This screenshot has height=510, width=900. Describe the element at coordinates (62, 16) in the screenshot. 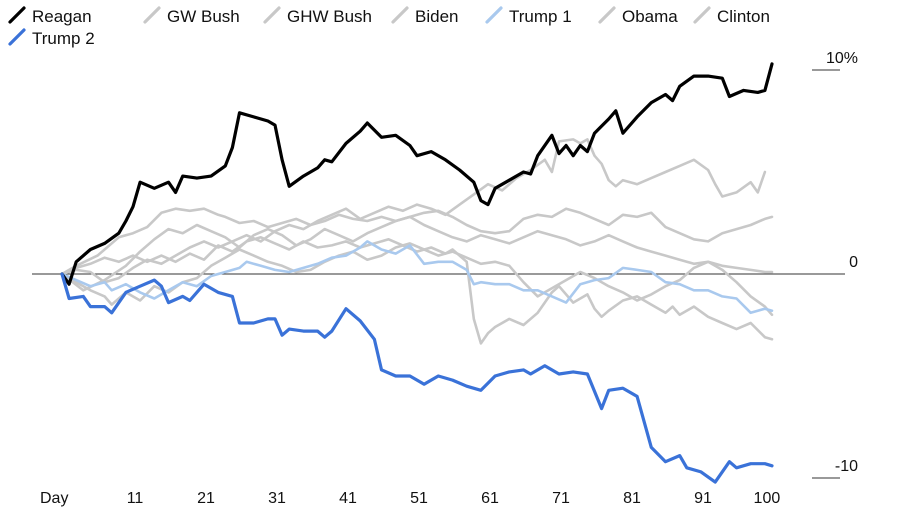

I see `legend-label: Reagan` at that location.